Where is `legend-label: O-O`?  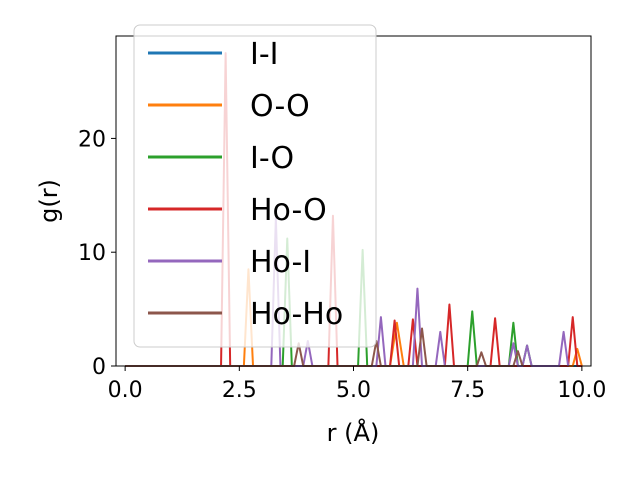 legend-label: O-O is located at coordinates (280, 106).